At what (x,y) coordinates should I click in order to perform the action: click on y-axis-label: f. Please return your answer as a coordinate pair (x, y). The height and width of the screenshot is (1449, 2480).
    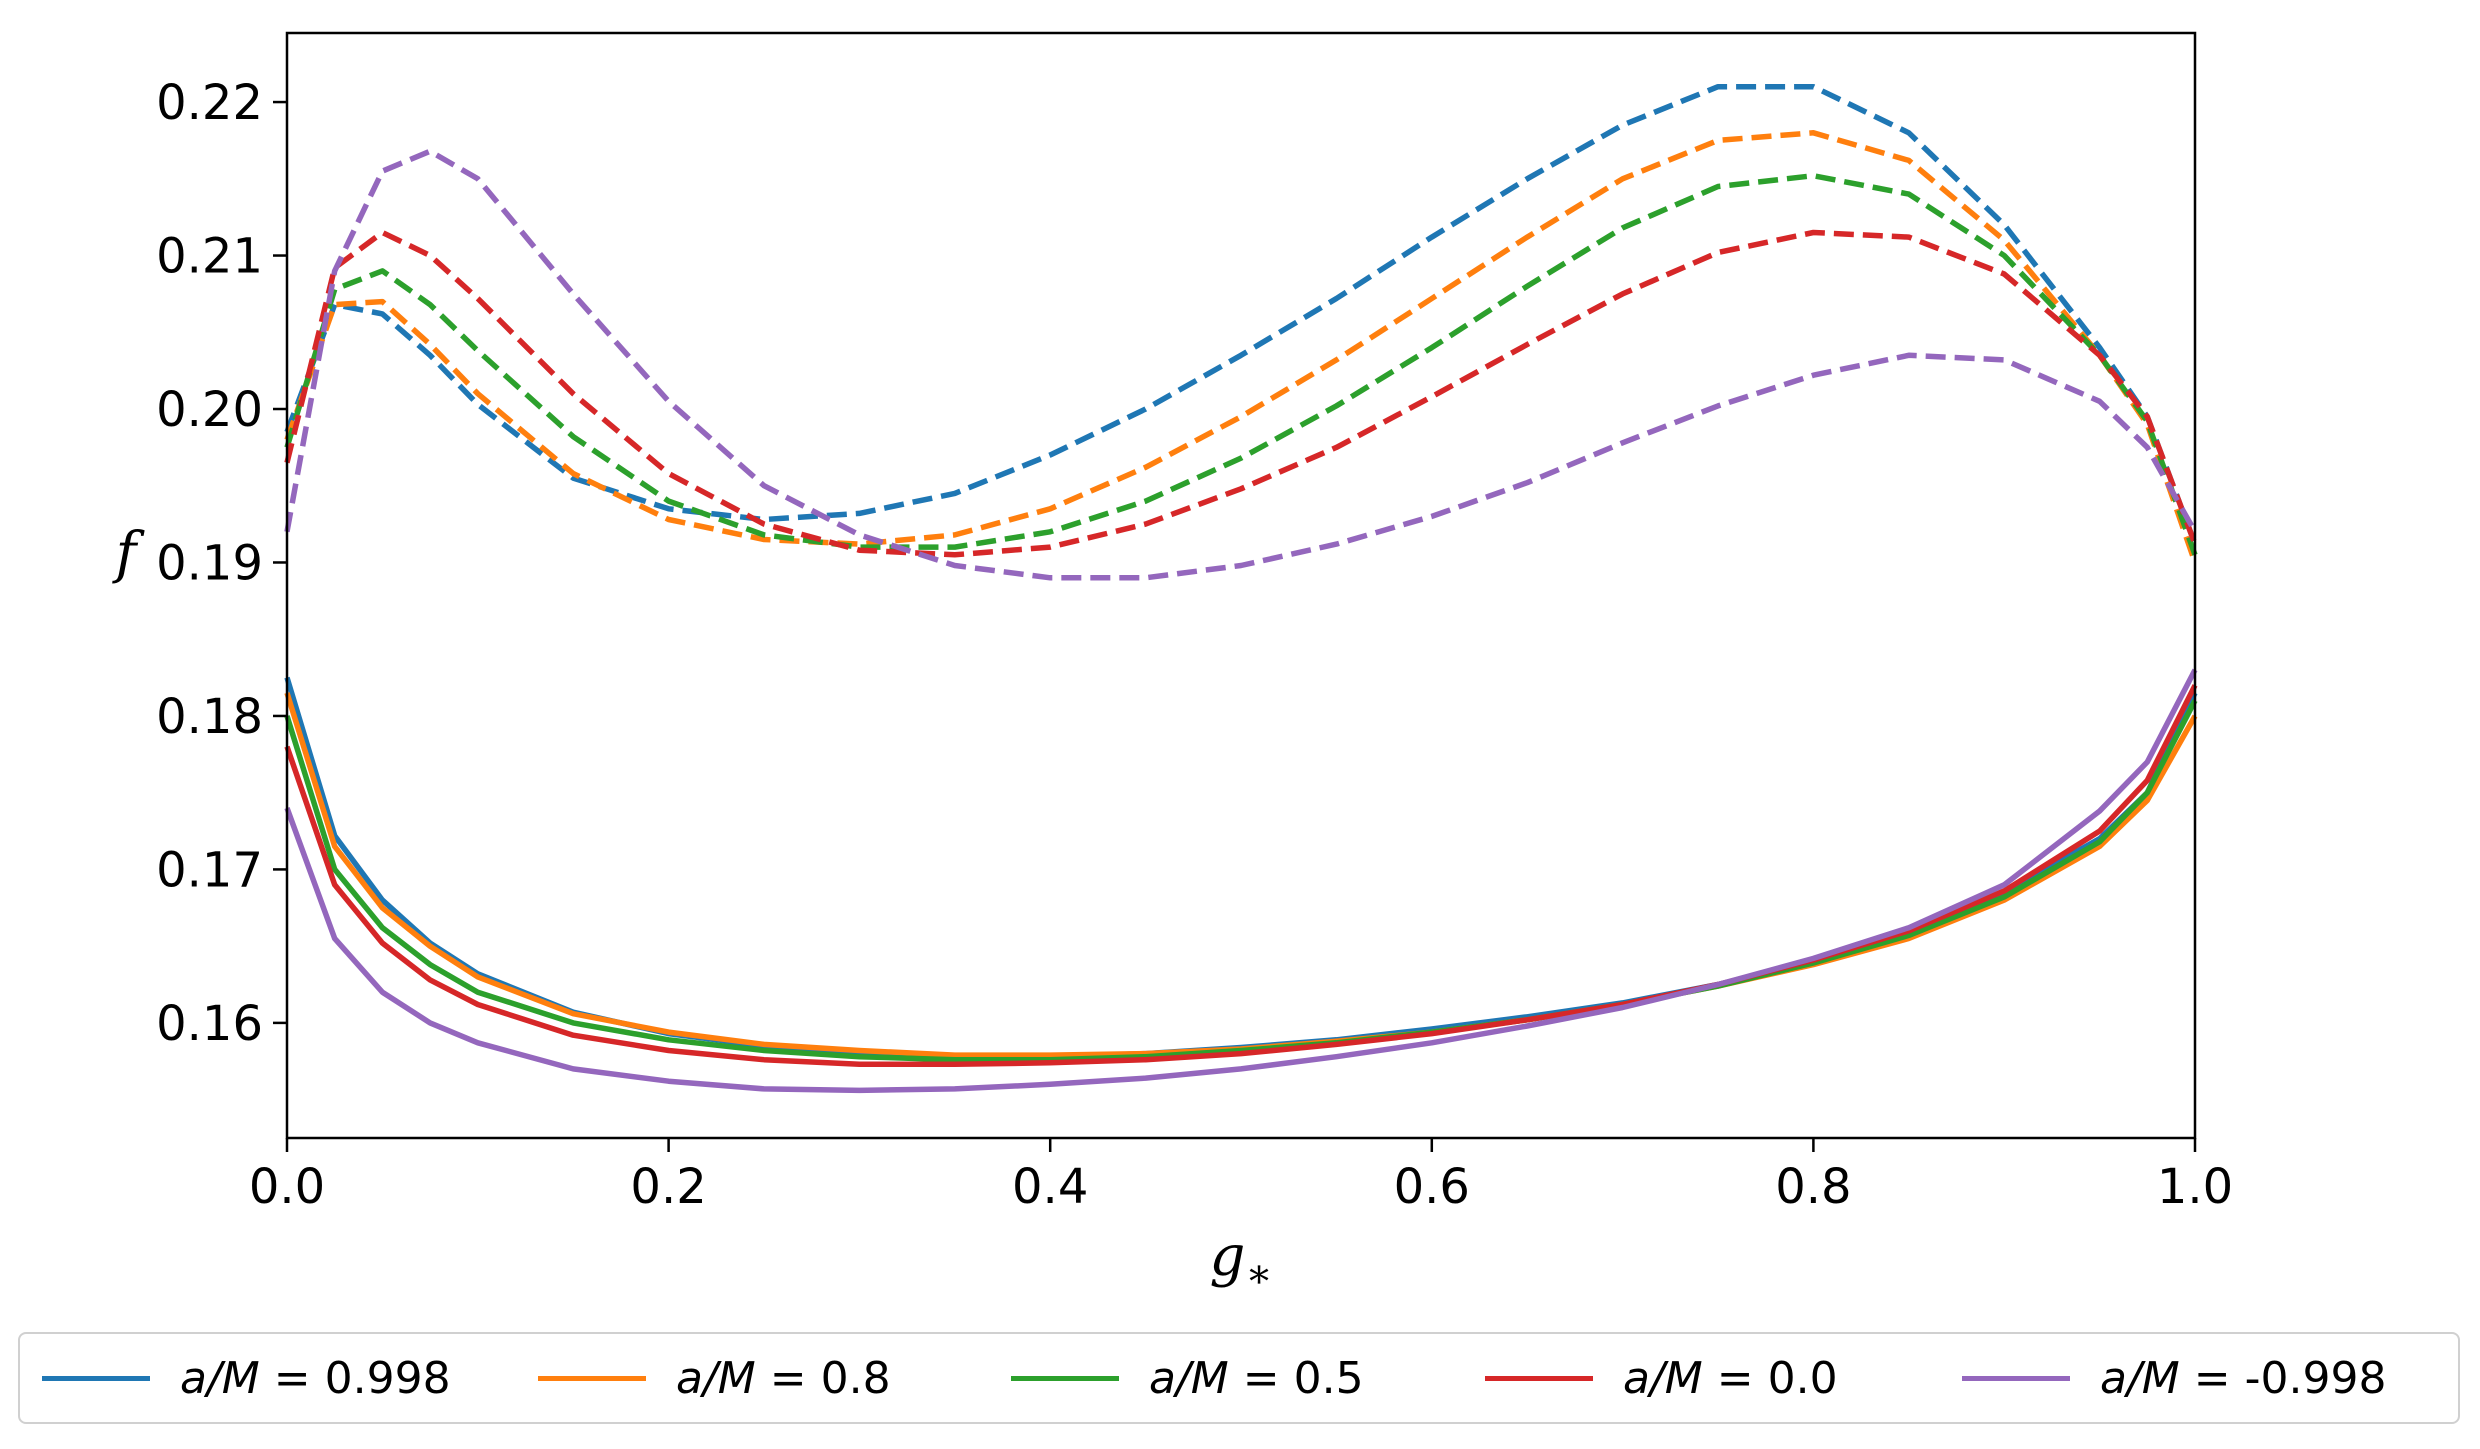
    Looking at the image, I should click on (129, 553).